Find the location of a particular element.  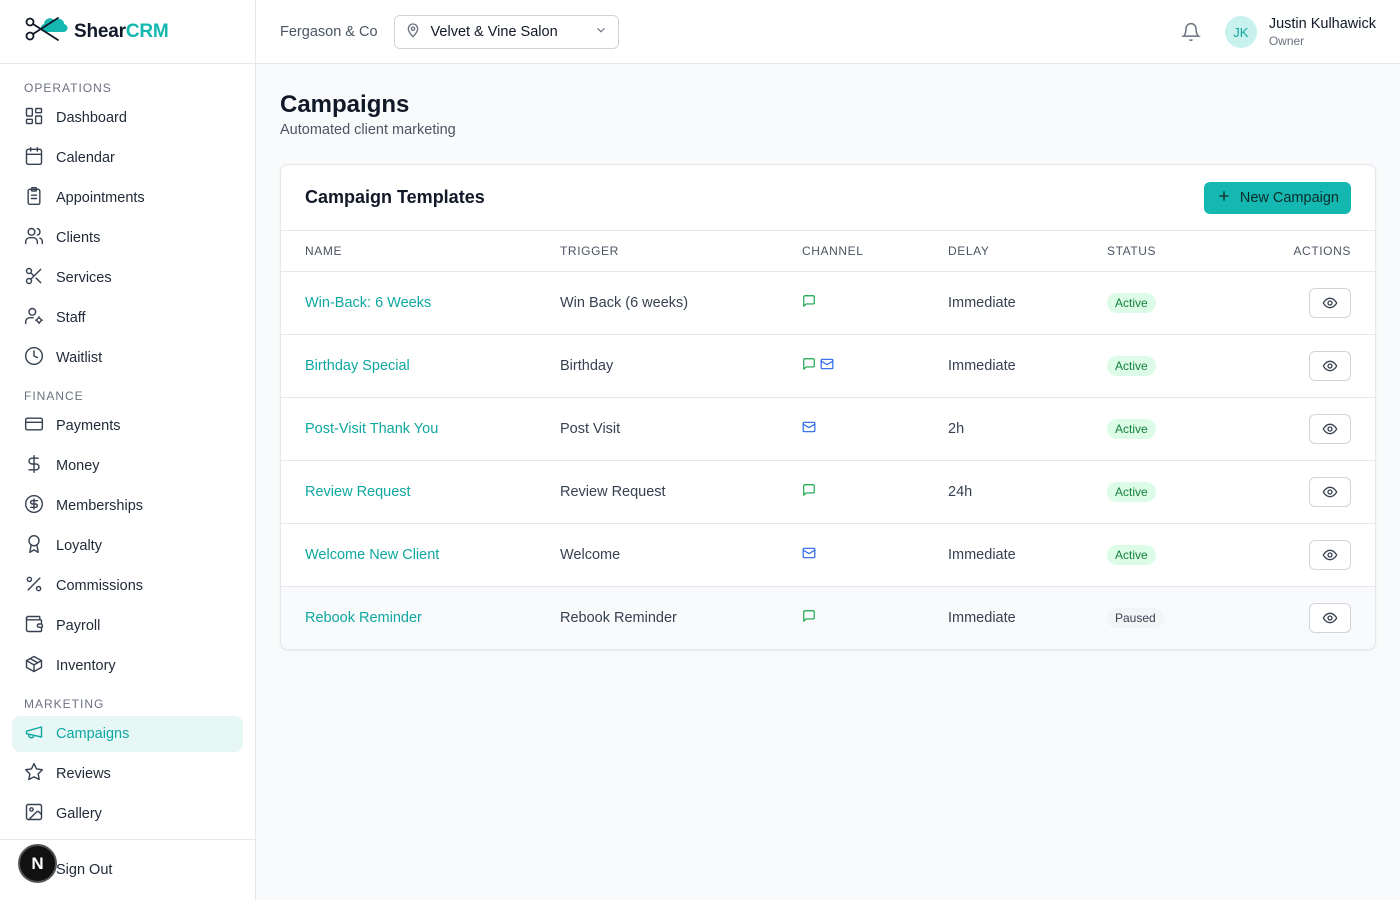

nav-section-title: OPERATIONS is located at coordinates (68, 88).